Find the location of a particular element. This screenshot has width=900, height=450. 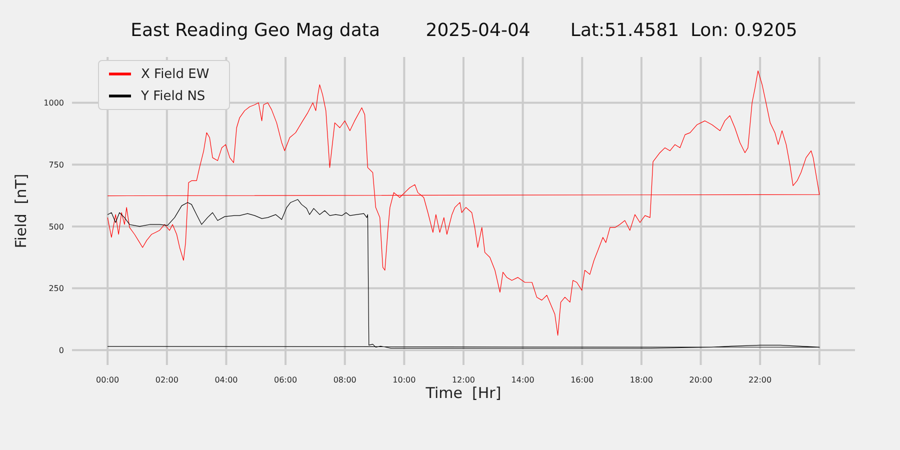

y-axis-title: Field [nT] is located at coordinates (21, 211).